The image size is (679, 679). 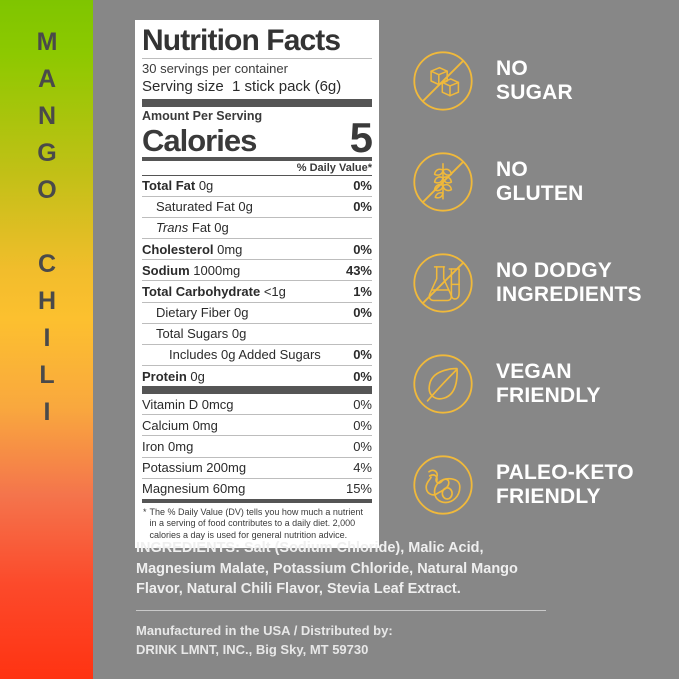 I want to click on serving-size-value: 1 stick pack (6g), so click(x=287, y=87).